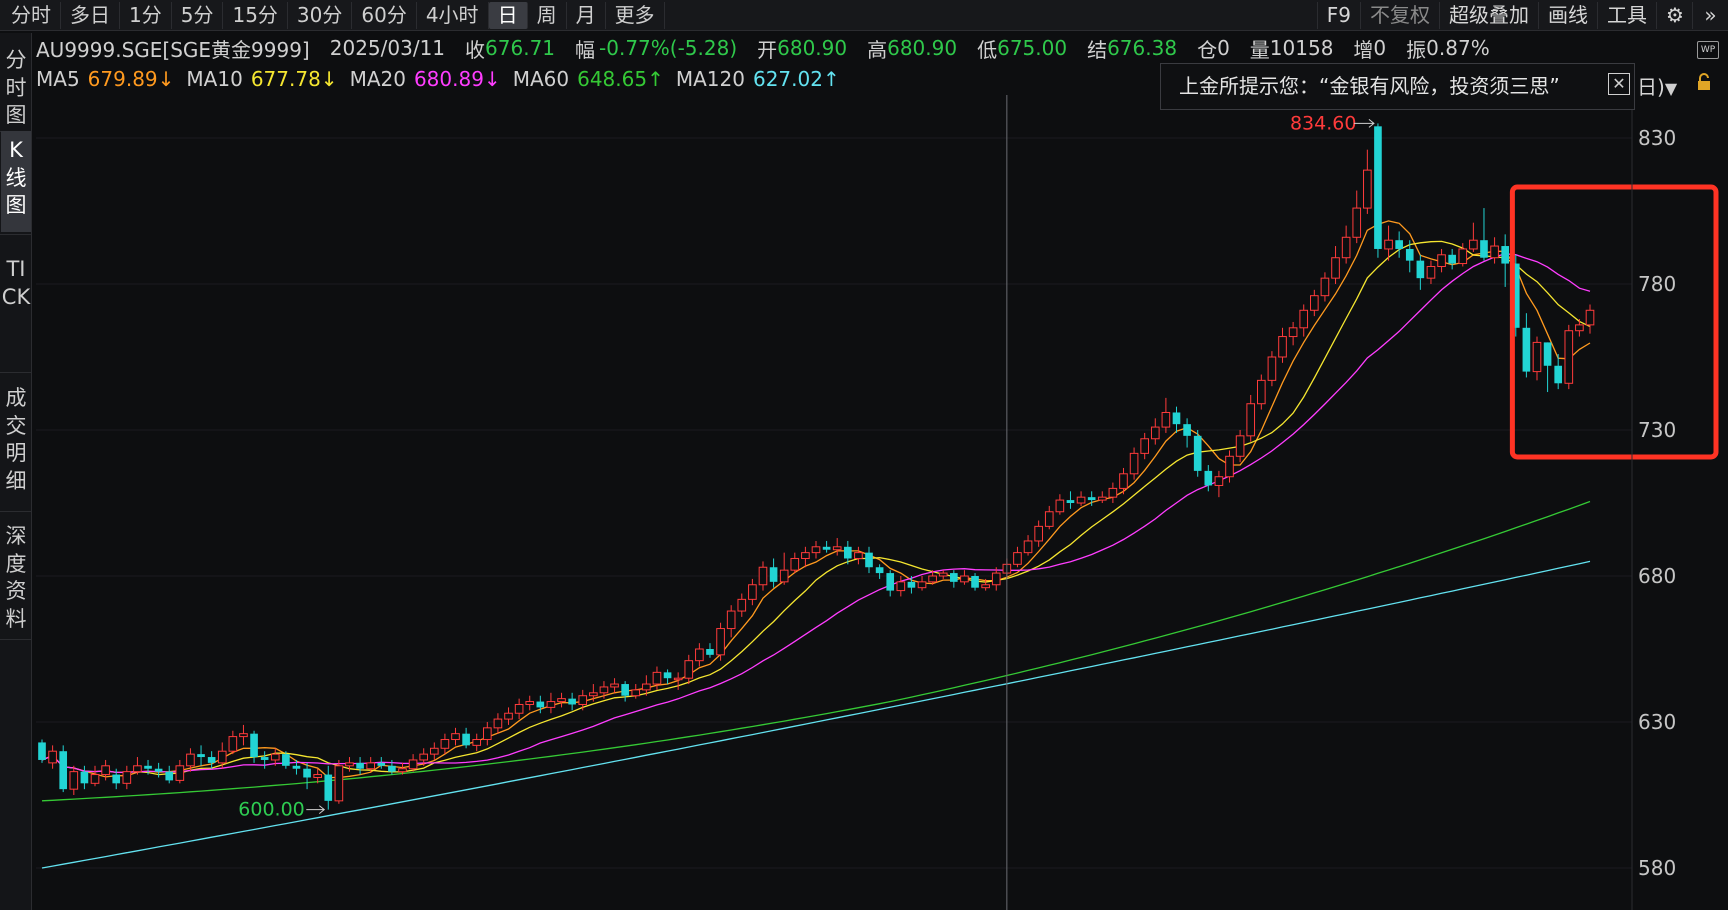  I want to click on period-tab: 周, so click(547, 15).